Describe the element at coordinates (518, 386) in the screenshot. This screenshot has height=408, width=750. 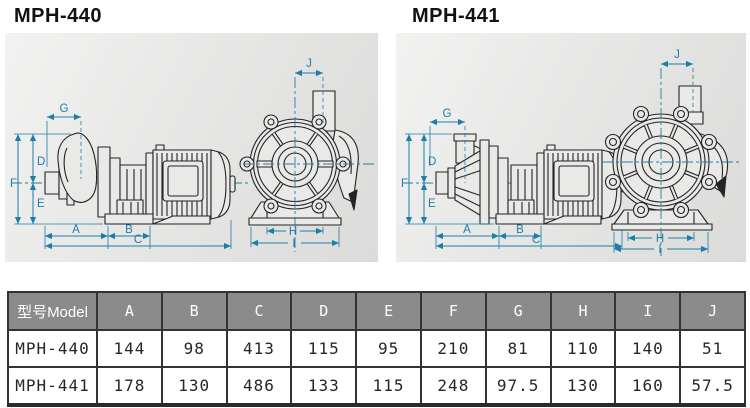
I see `table-cell: 97.5` at that location.